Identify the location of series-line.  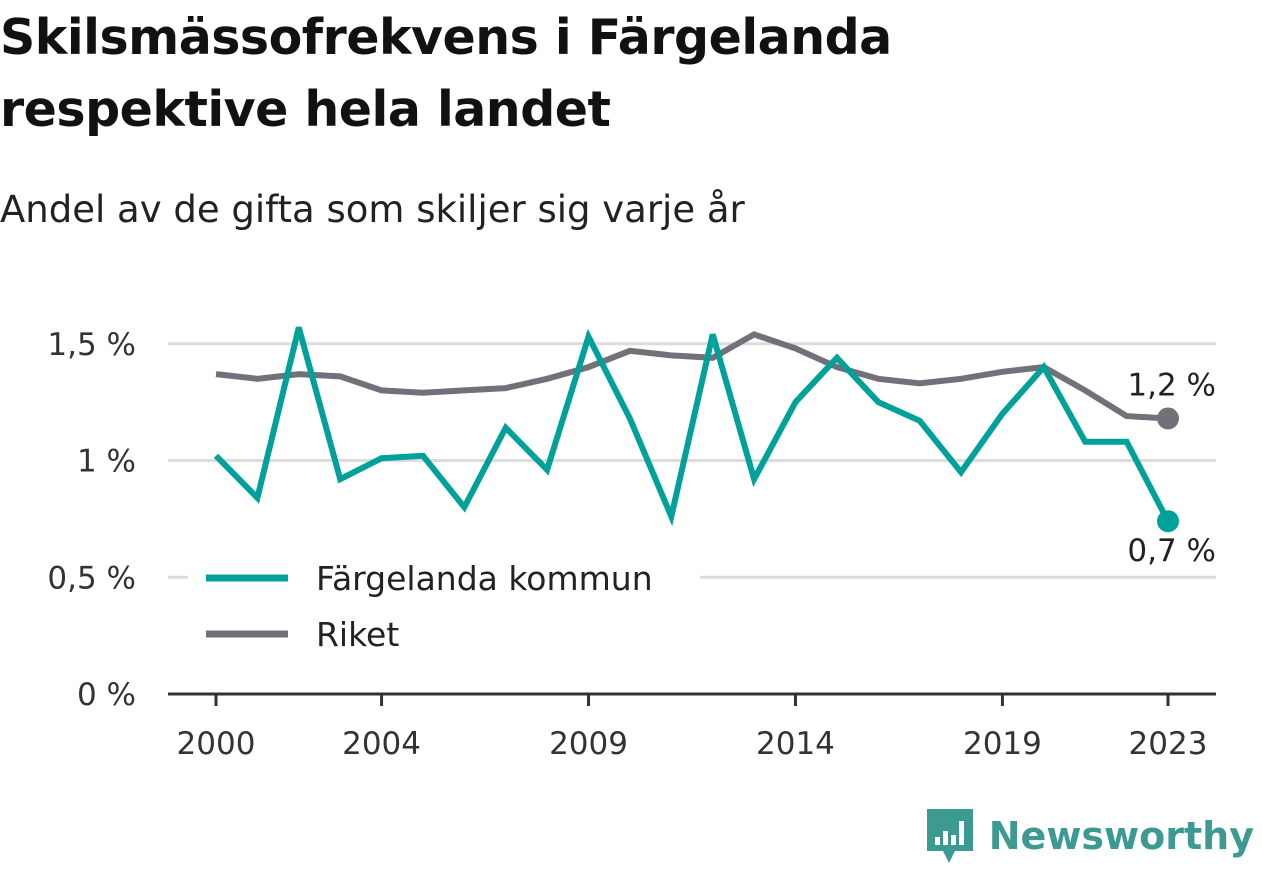
(692, 376).